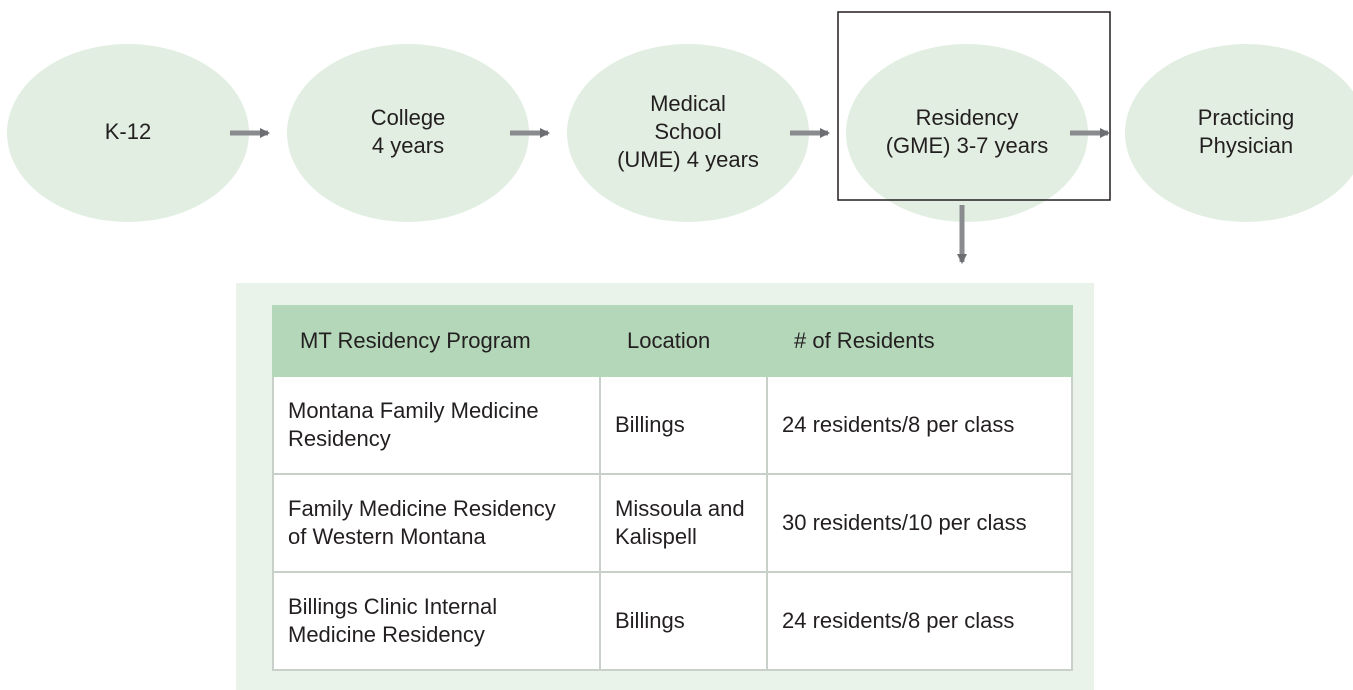 The width and height of the screenshot is (1353, 690). I want to click on table-cell: Montana Family Medicine Residency, so click(436, 425).